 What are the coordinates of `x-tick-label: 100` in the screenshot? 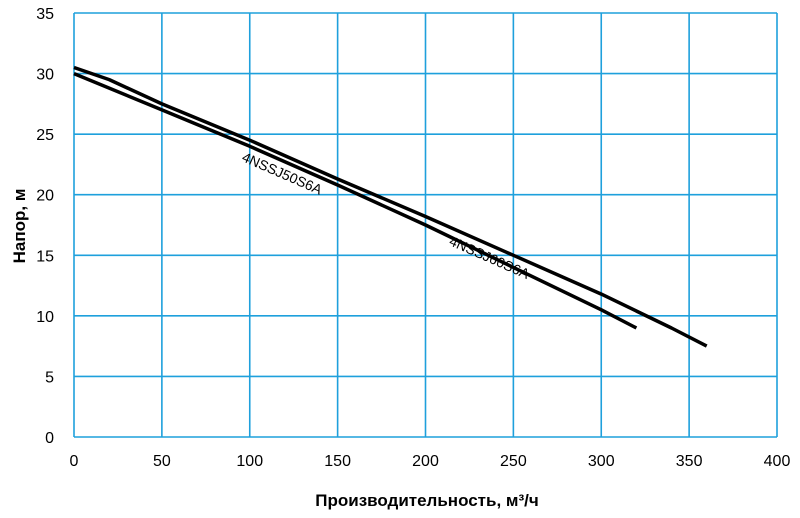 It's located at (249, 461).